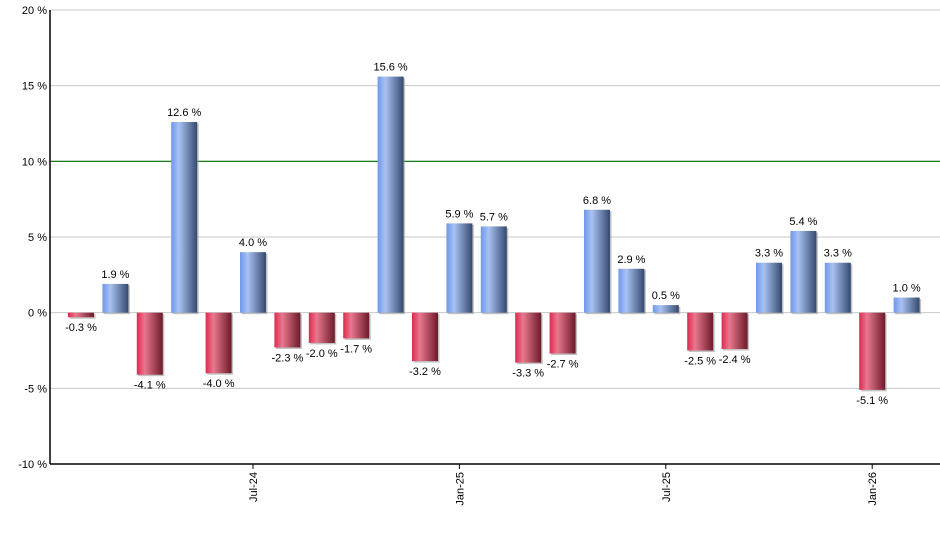 The width and height of the screenshot is (940, 550). What do you see at coordinates (253, 243) in the screenshot?
I see `bar-value-label: 4.0 %` at bounding box center [253, 243].